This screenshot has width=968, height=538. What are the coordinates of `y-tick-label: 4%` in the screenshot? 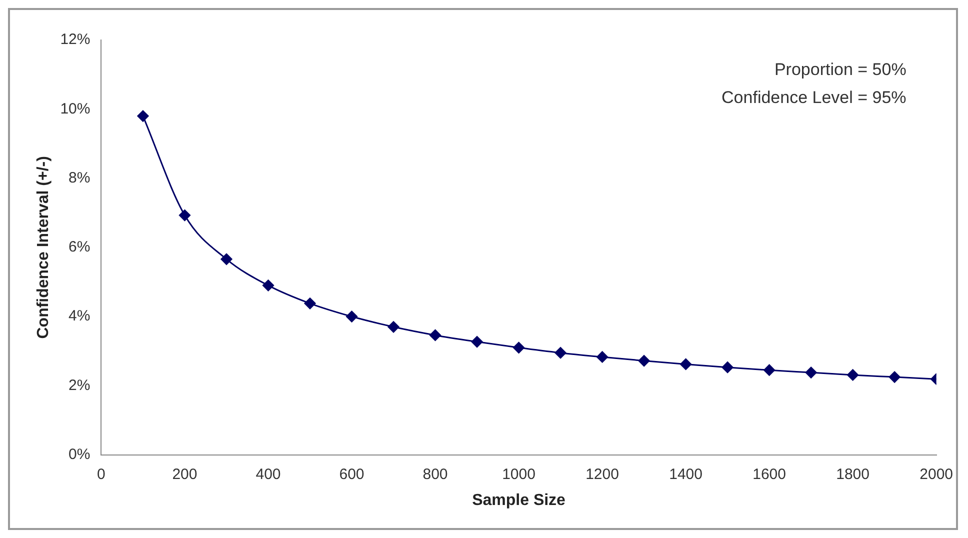 It's located at (79, 316).